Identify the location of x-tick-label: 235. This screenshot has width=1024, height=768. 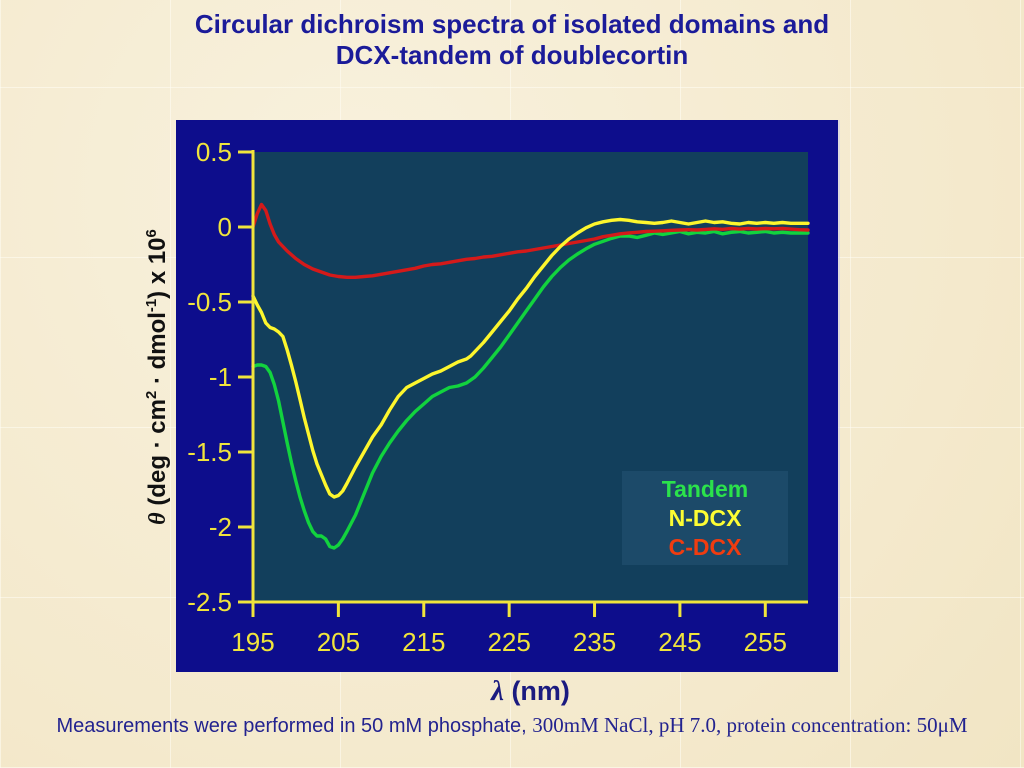
(594, 642).